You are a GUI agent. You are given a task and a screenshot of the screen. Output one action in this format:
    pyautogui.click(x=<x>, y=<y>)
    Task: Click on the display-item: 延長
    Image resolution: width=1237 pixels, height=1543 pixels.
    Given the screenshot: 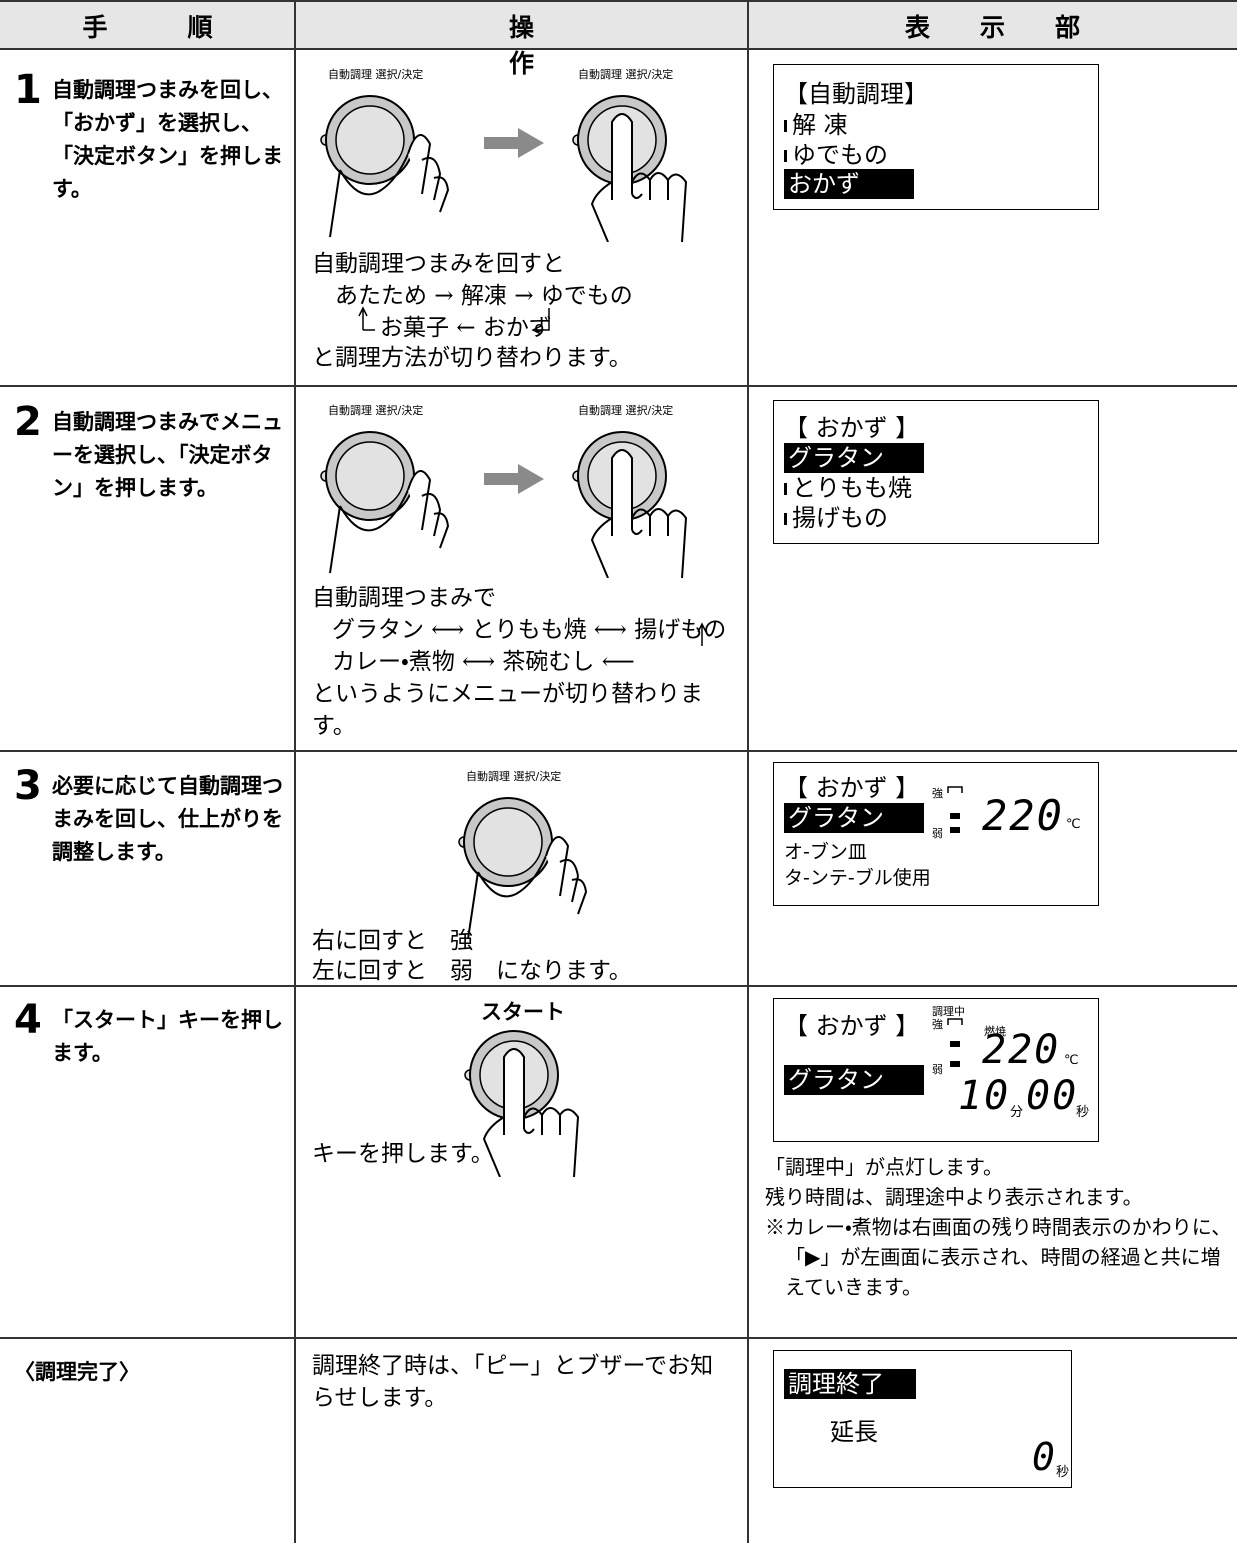 What is the action you would take?
    pyautogui.click(x=854, y=1432)
    